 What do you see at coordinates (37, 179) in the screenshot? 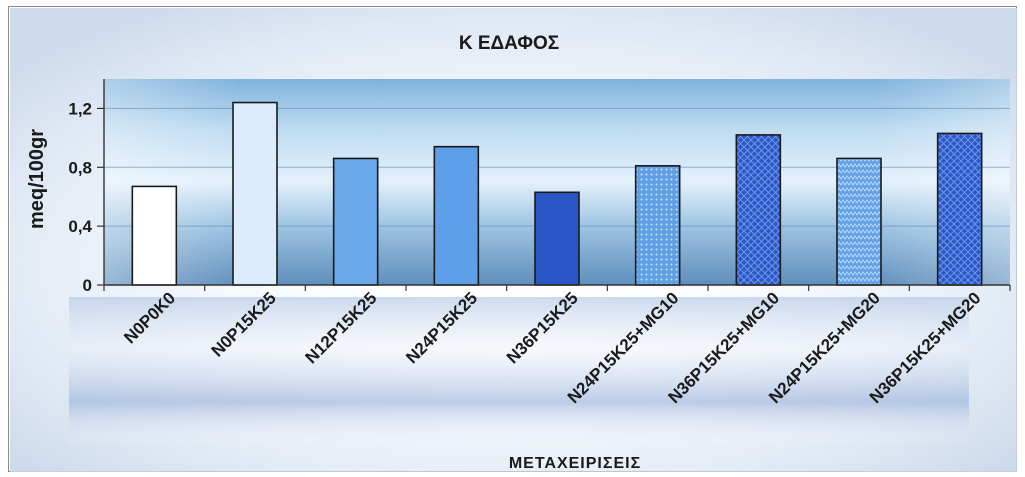
I see `y-axis-label: meq/100gr` at bounding box center [37, 179].